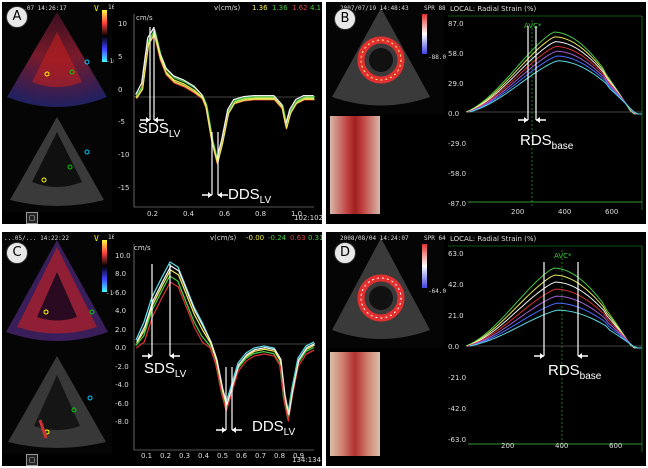 The height and width of the screenshot is (468, 648). I want to click on x-c-tick: 0.8, so click(280, 456).